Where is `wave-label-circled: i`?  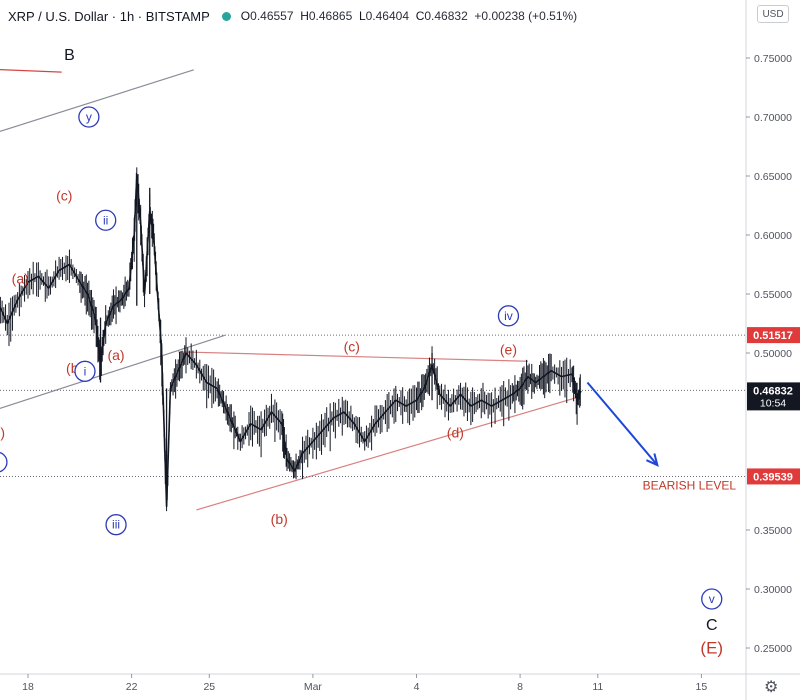
wave-label-circled: i is located at coordinates (85, 371).